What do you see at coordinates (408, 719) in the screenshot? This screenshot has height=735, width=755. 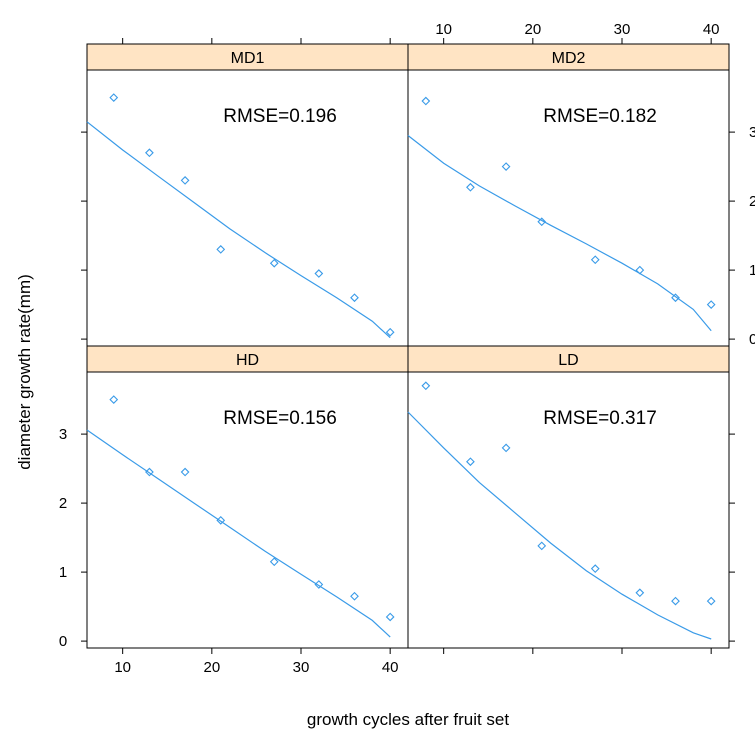 I see `x-axis-title: growth cycles after fruit set` at bounding box center [408, 719].